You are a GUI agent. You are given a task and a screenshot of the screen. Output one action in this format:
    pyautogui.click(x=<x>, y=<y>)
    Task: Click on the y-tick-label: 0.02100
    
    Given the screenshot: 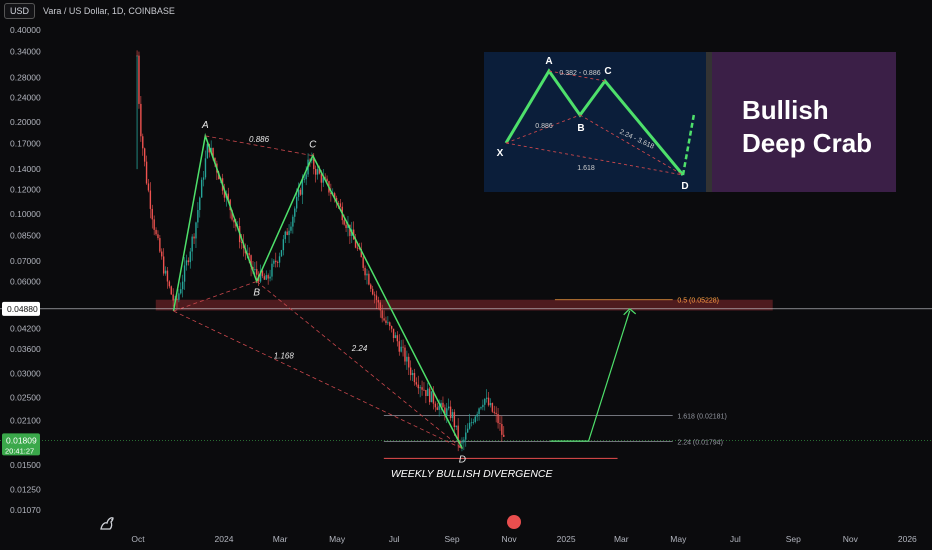 What is the action you would take?
    pyautogui.click(x=25, y=421)
    